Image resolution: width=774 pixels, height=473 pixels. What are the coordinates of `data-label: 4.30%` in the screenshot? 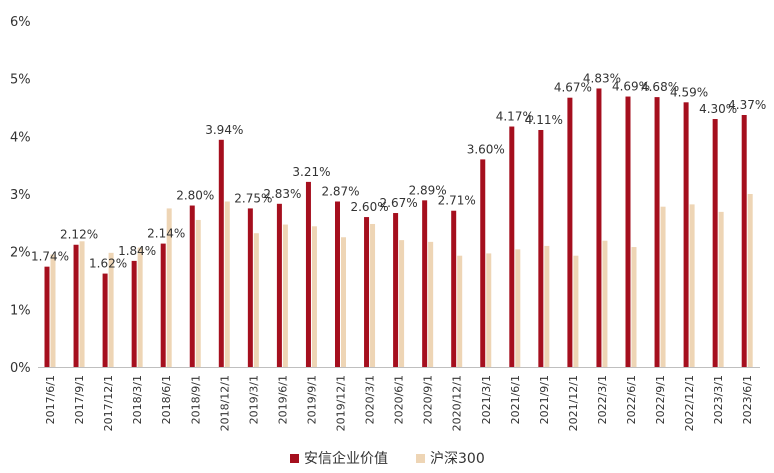 It's located at (718, 109).